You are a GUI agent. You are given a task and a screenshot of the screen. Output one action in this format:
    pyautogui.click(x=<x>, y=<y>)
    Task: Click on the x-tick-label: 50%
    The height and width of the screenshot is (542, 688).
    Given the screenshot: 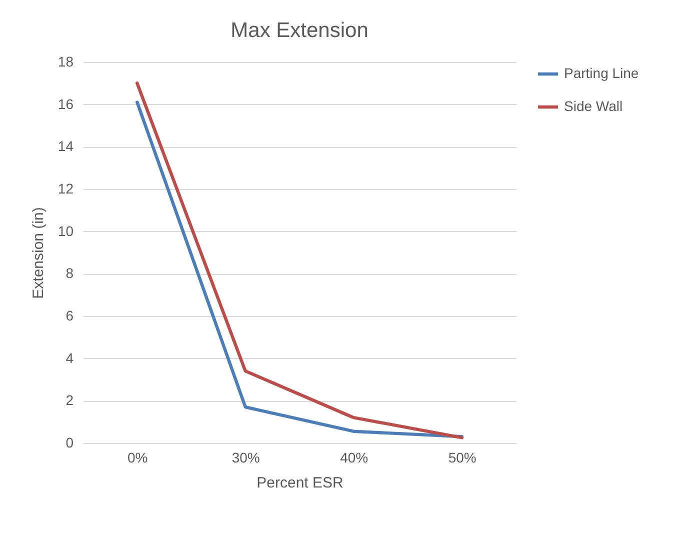 What is the action you would take?
    pyautogui.click(x=462, y=458)
    